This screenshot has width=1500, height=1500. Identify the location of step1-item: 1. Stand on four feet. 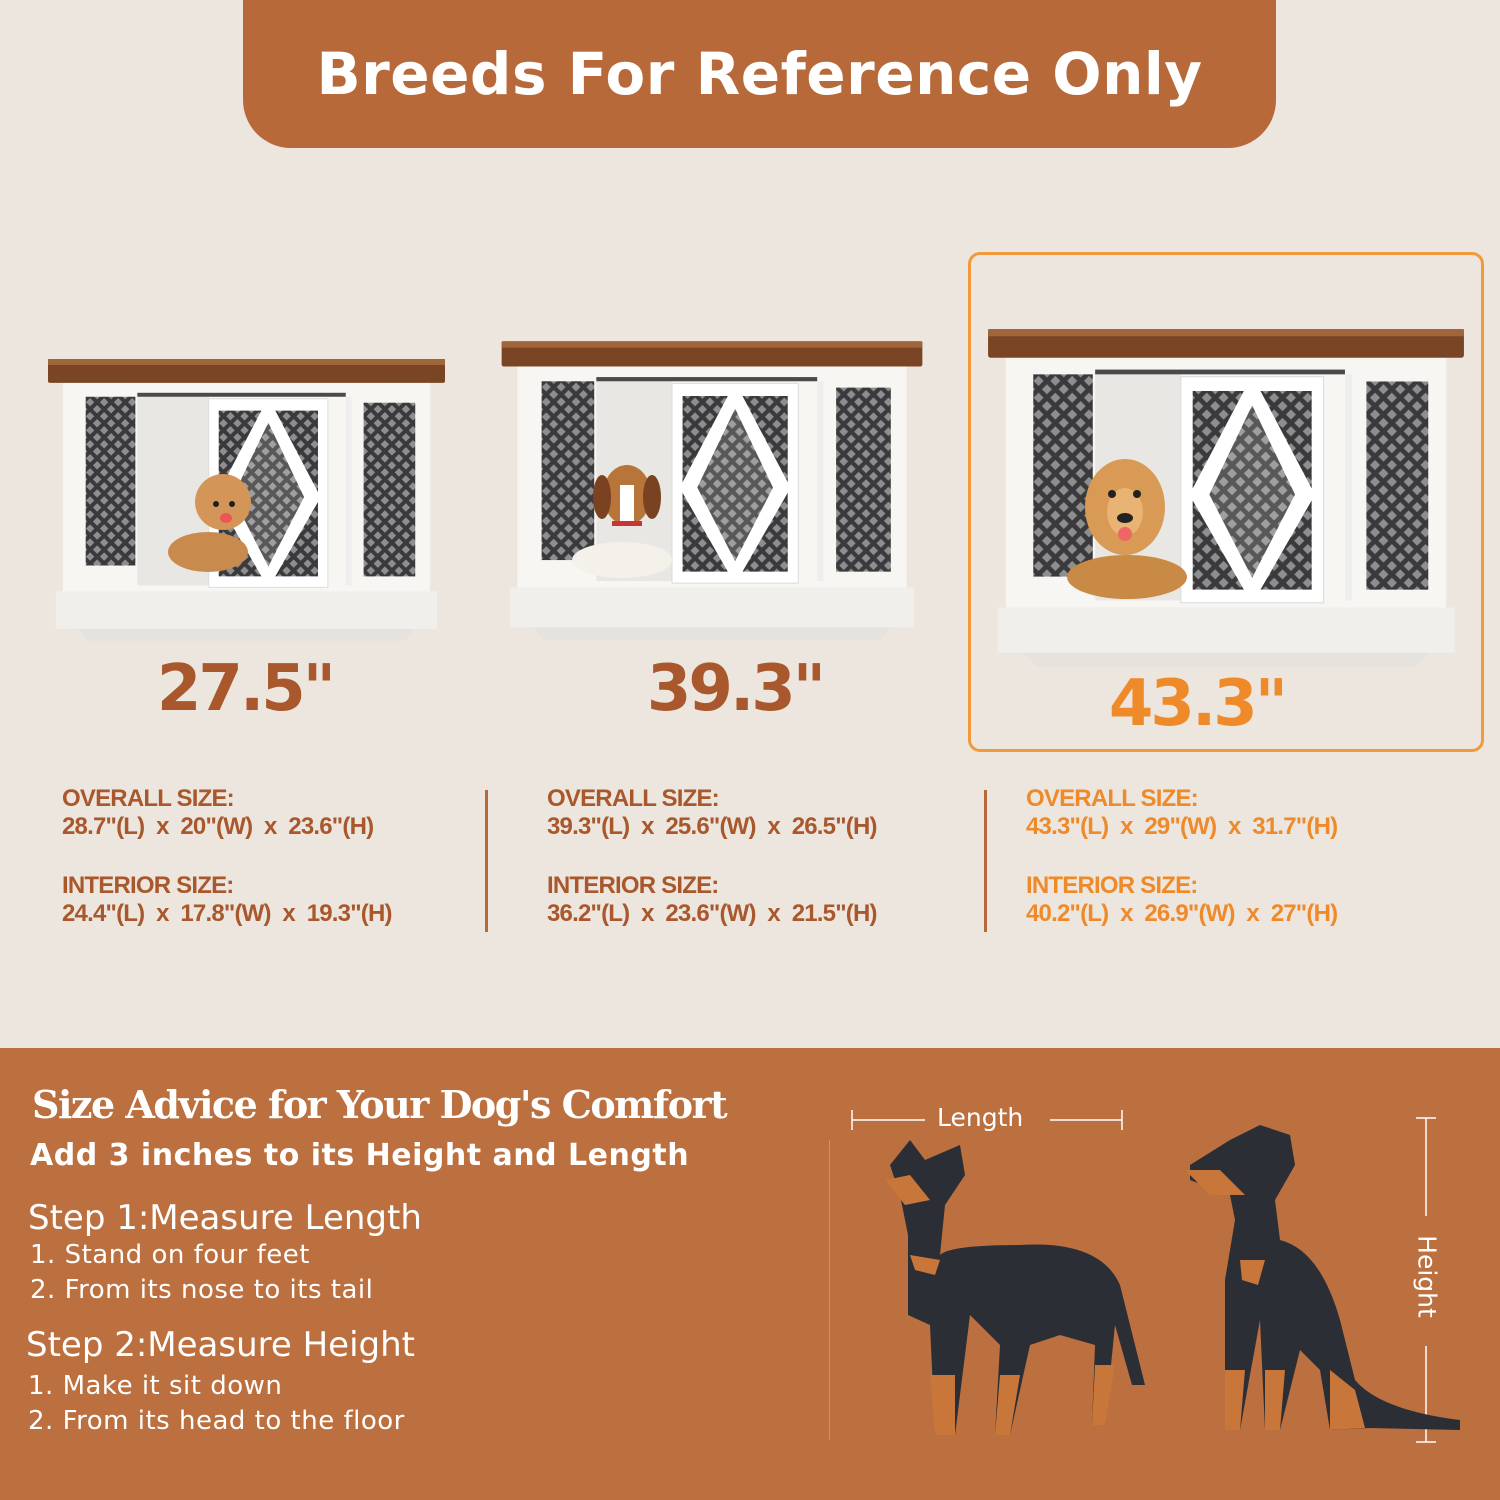
(170, 1255).